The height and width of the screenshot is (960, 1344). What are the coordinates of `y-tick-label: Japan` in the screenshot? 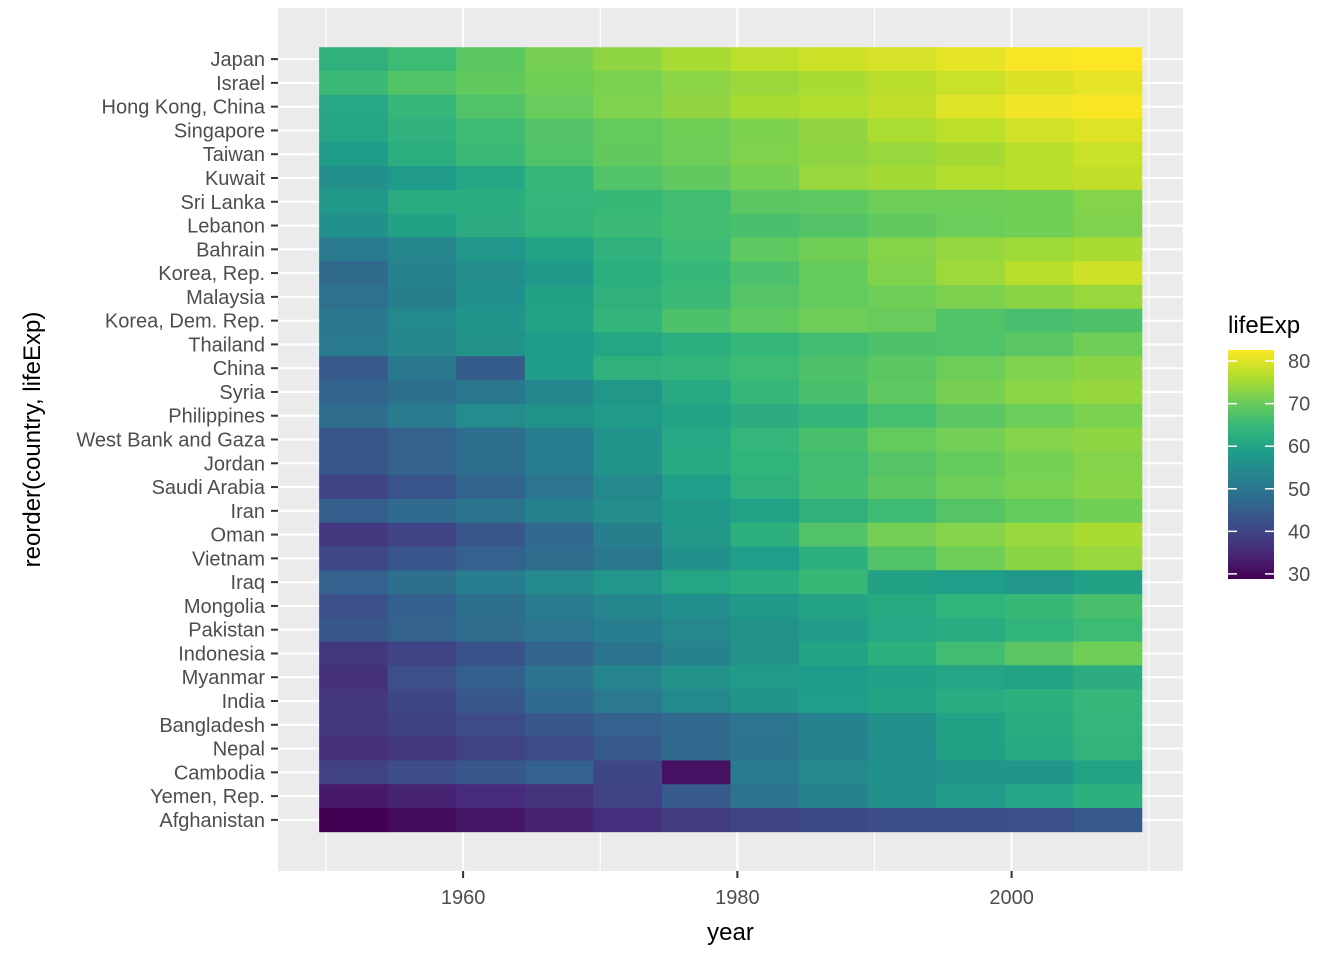 It's located at (238, 60).